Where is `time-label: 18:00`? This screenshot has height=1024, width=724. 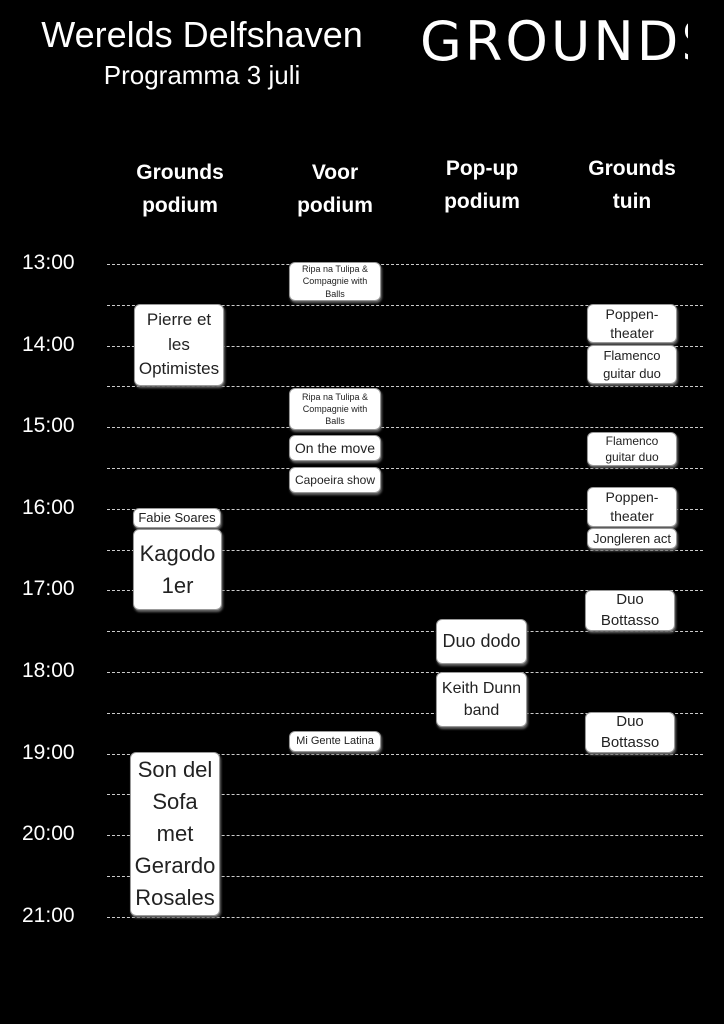
time-label: 18:00 is located at coordinates (48, 670).